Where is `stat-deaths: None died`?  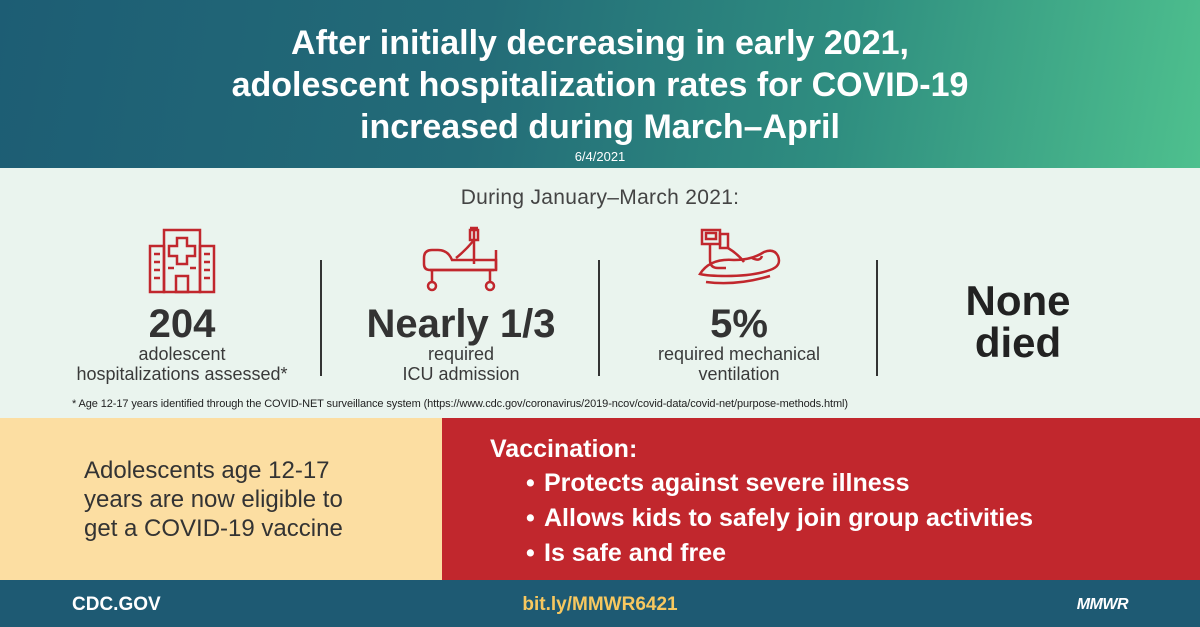
stat-deaths: None died is located at coordinates (1018, 304).